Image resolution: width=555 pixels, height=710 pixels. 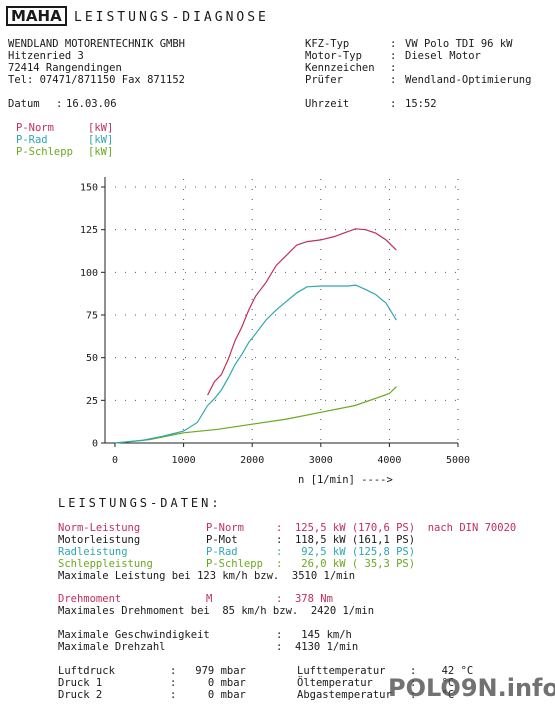 What do you see at coordinates (92, 358) in the screenshot?
I see `y-tick-label: 50` at bounding box center [92, 358].